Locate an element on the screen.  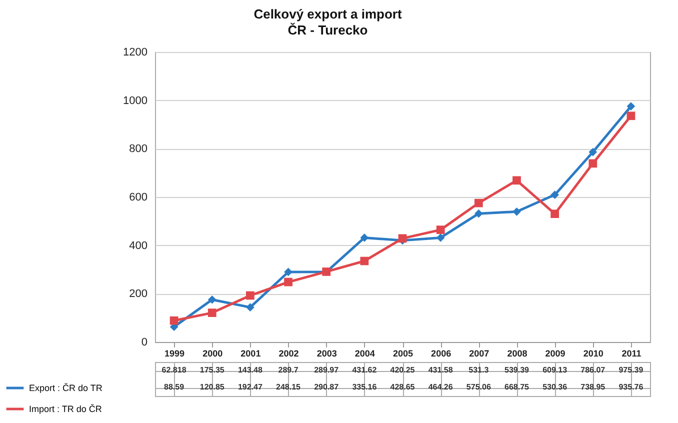
y-tick-label: 1000 is located at coordinates (135, 100).